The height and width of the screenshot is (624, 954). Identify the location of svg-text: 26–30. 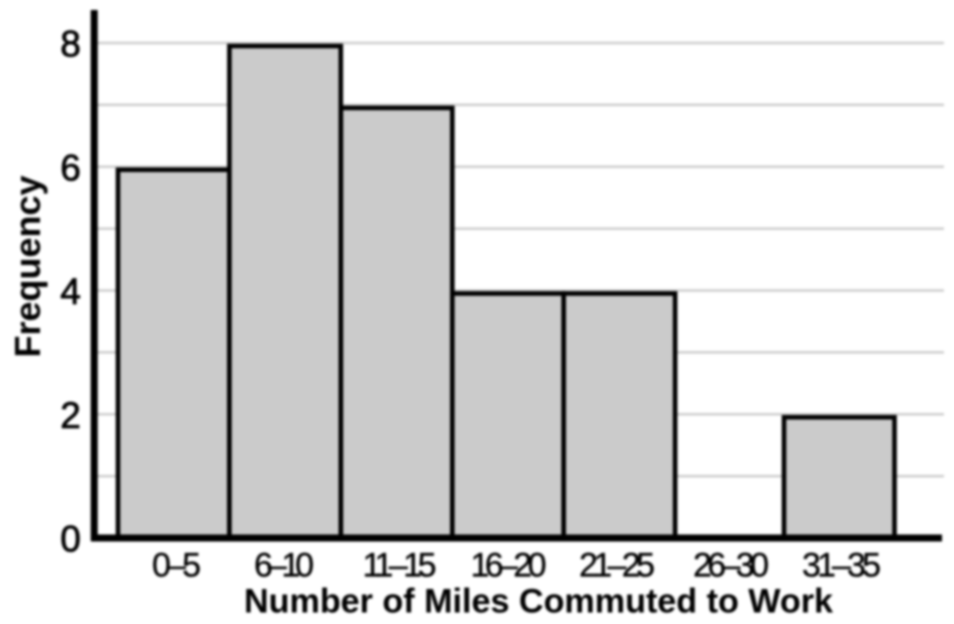
(731, 566).